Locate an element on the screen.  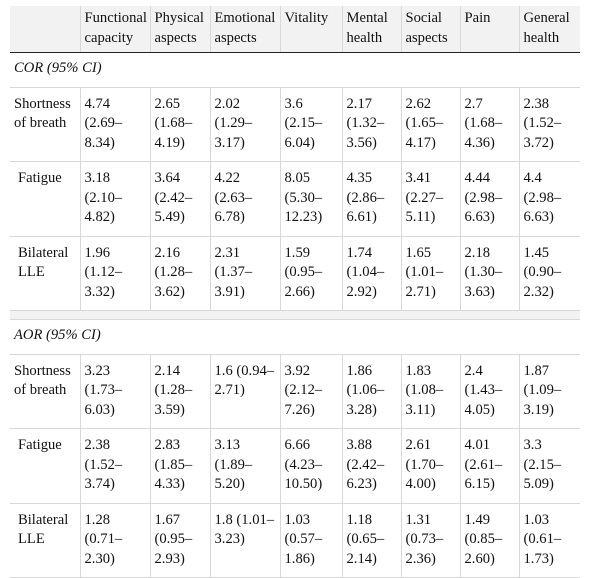
table-cell: 2.83 (1.85–4.33) is located at coordinates (180, 465).